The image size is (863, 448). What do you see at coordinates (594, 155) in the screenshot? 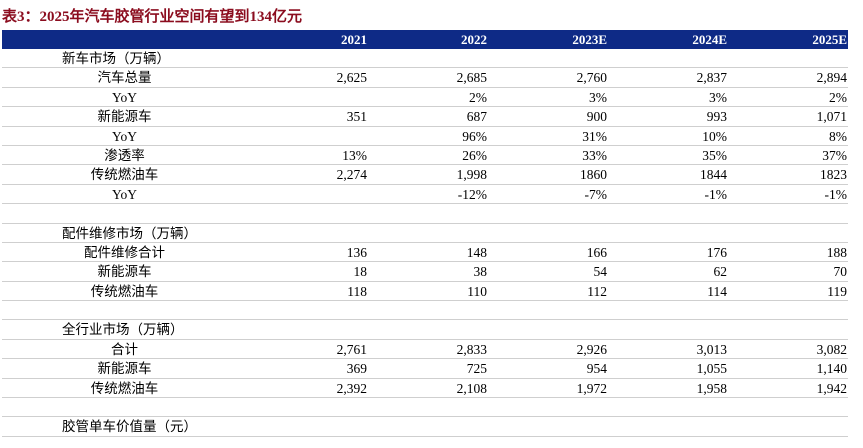
I see `table-cell: 33%` at bounding box center [594, 155].